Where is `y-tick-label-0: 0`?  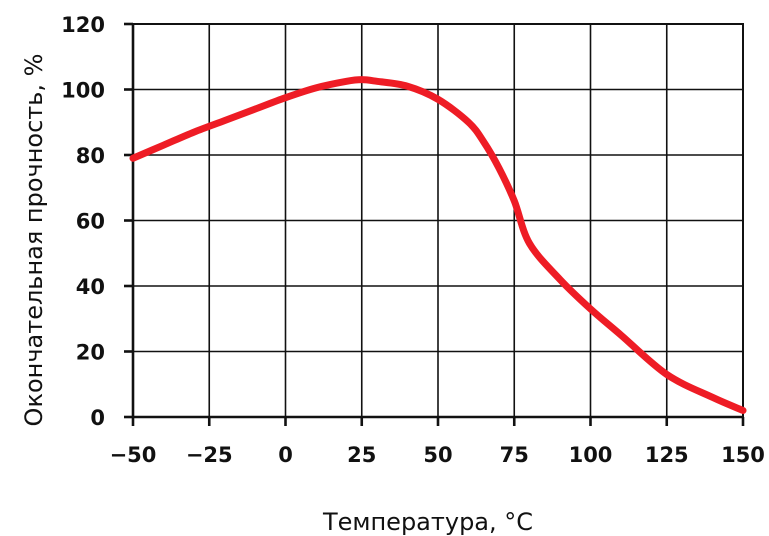
y-tick-label-0: 0 is located at coordinates (97, 418).